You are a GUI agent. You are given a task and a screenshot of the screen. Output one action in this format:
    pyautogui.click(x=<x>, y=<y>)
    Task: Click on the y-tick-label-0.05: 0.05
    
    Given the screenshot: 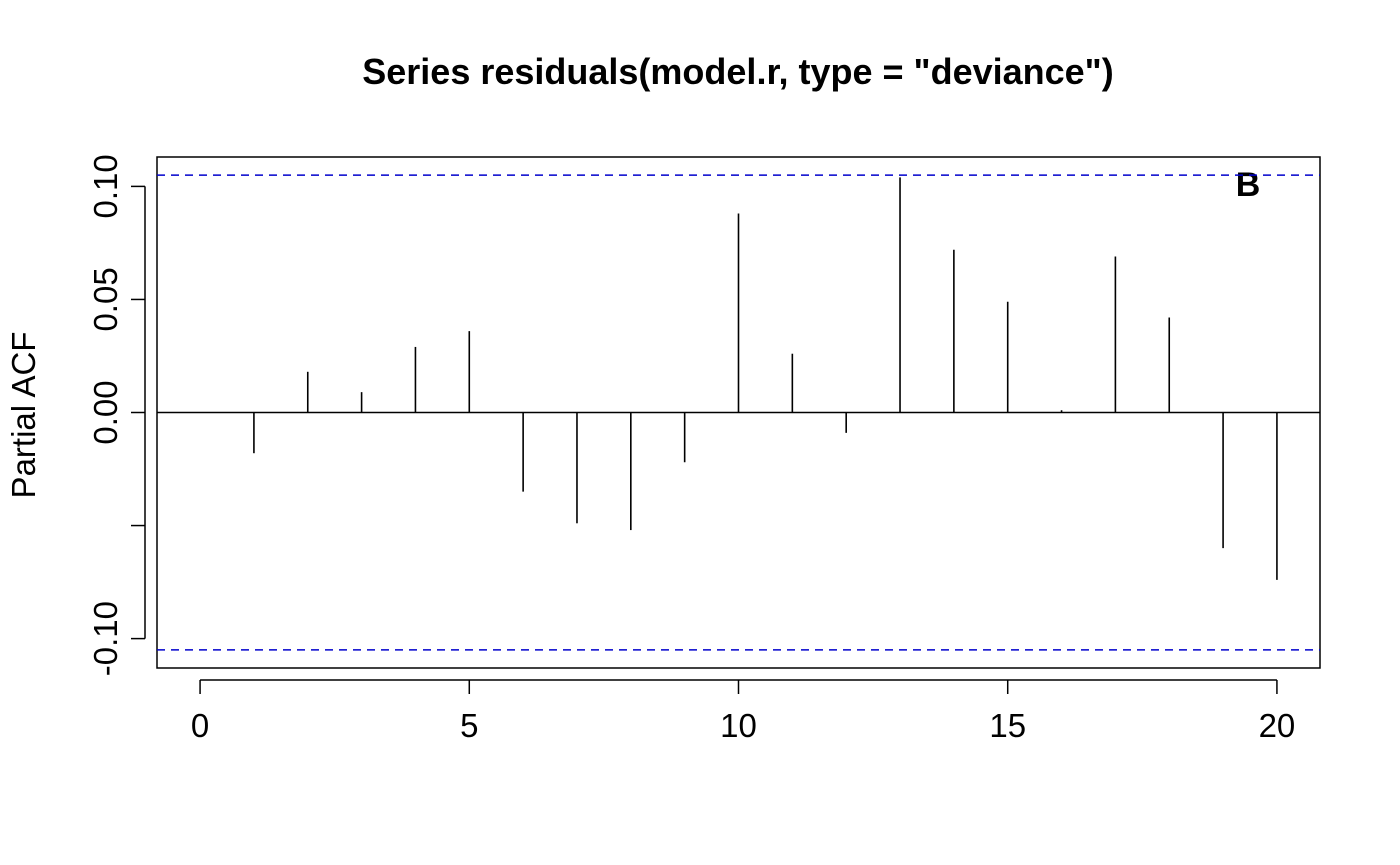 What is the action you would take?
    pyautogui.click(x=105, y=299)
    